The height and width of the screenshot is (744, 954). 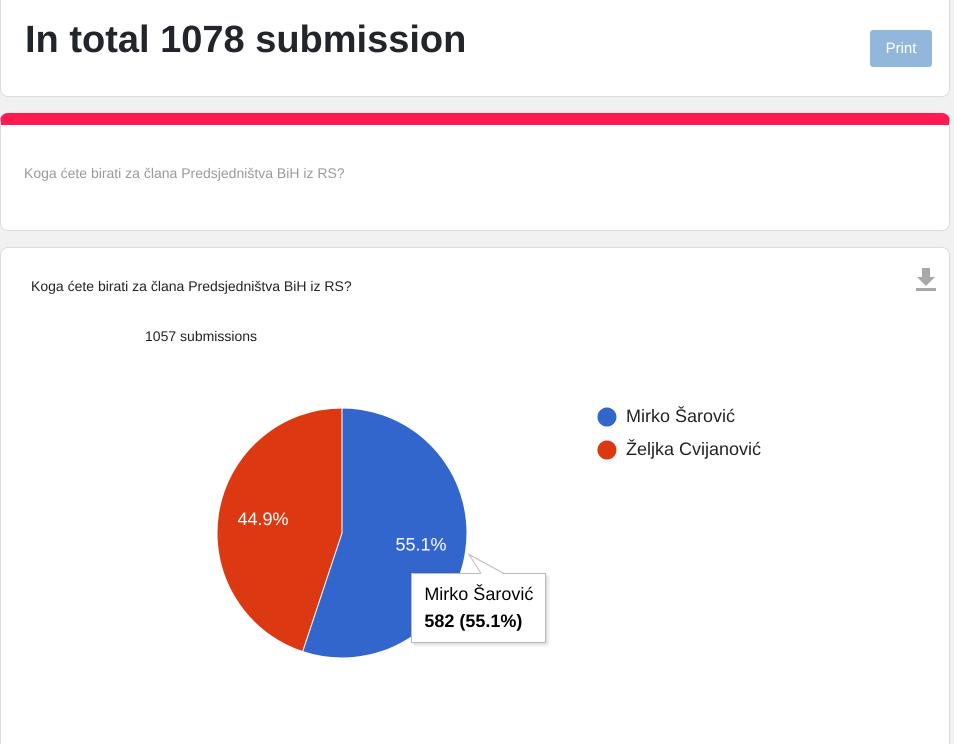 I want to click on data-label: 44.9%, so click(x=263, y=519).